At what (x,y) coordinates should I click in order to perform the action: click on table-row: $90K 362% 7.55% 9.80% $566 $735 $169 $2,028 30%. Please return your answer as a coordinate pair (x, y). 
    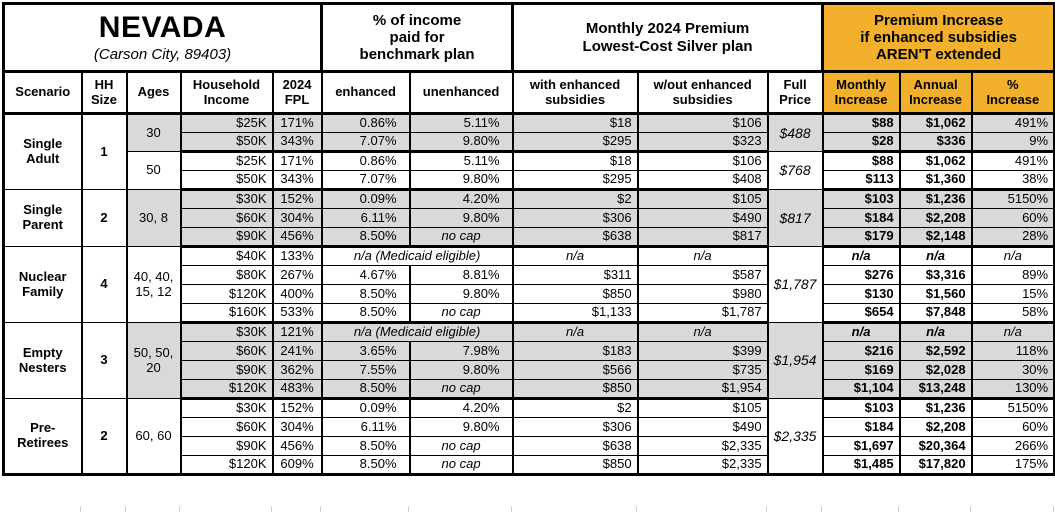
    Looking at the image, I should click on (529, 370).